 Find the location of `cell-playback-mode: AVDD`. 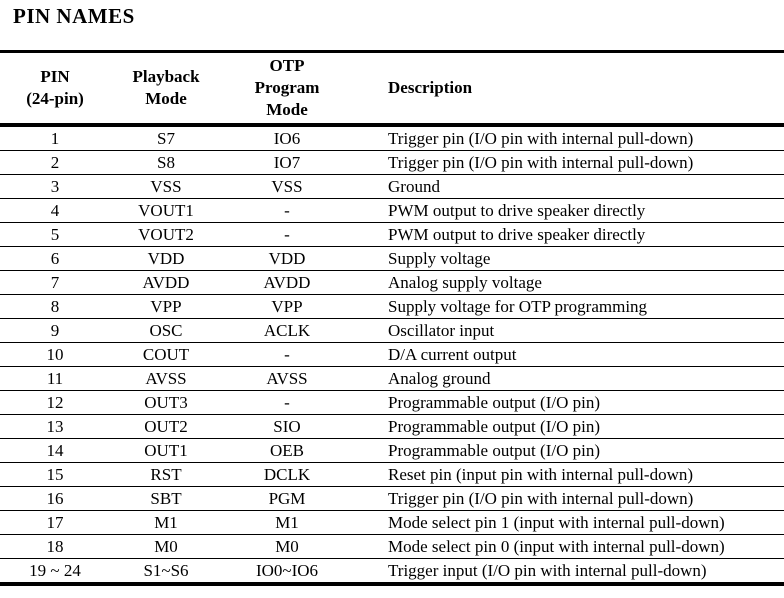

cell-playback-mode: AVDD is located at coordinates (166, 282).